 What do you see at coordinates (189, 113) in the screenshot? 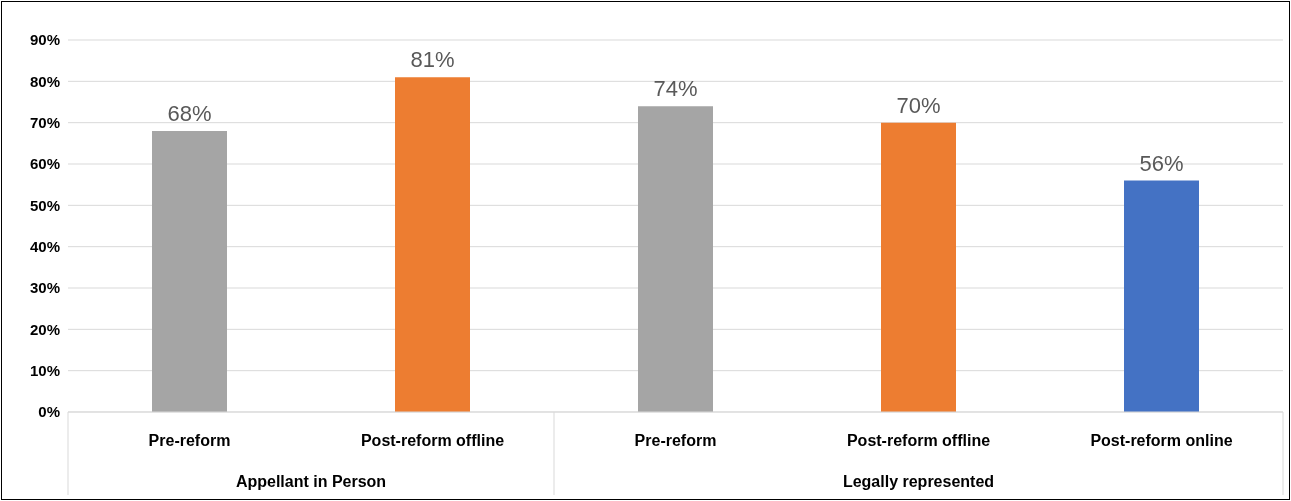
I see `data-label: 68%` at bounding box center [189, 113].